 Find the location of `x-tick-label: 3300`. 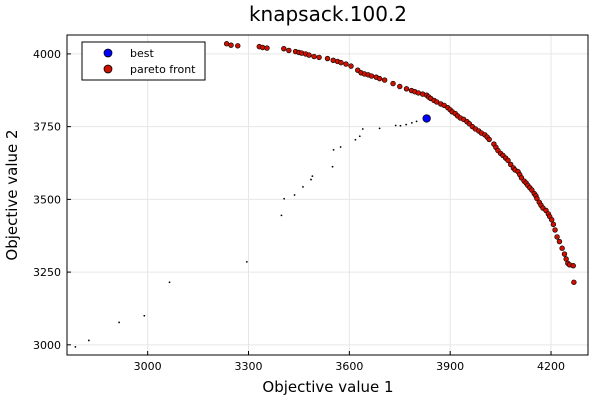

x-tick-label: 3300 is located at coordinates (249, 366).